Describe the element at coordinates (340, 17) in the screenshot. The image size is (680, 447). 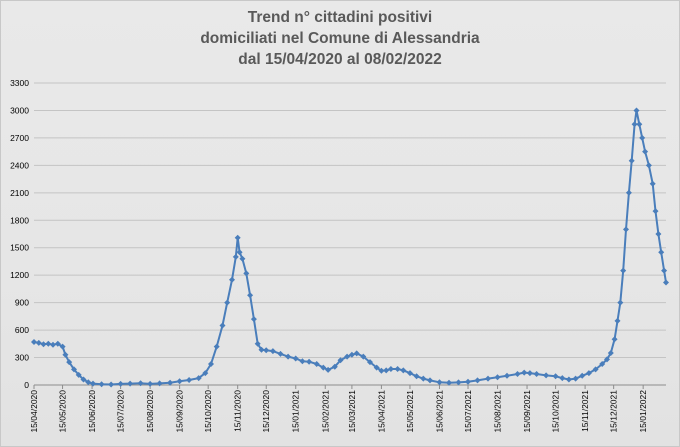
I see `chart-title-line-1: Trend n° cittadini positivi` at that location.